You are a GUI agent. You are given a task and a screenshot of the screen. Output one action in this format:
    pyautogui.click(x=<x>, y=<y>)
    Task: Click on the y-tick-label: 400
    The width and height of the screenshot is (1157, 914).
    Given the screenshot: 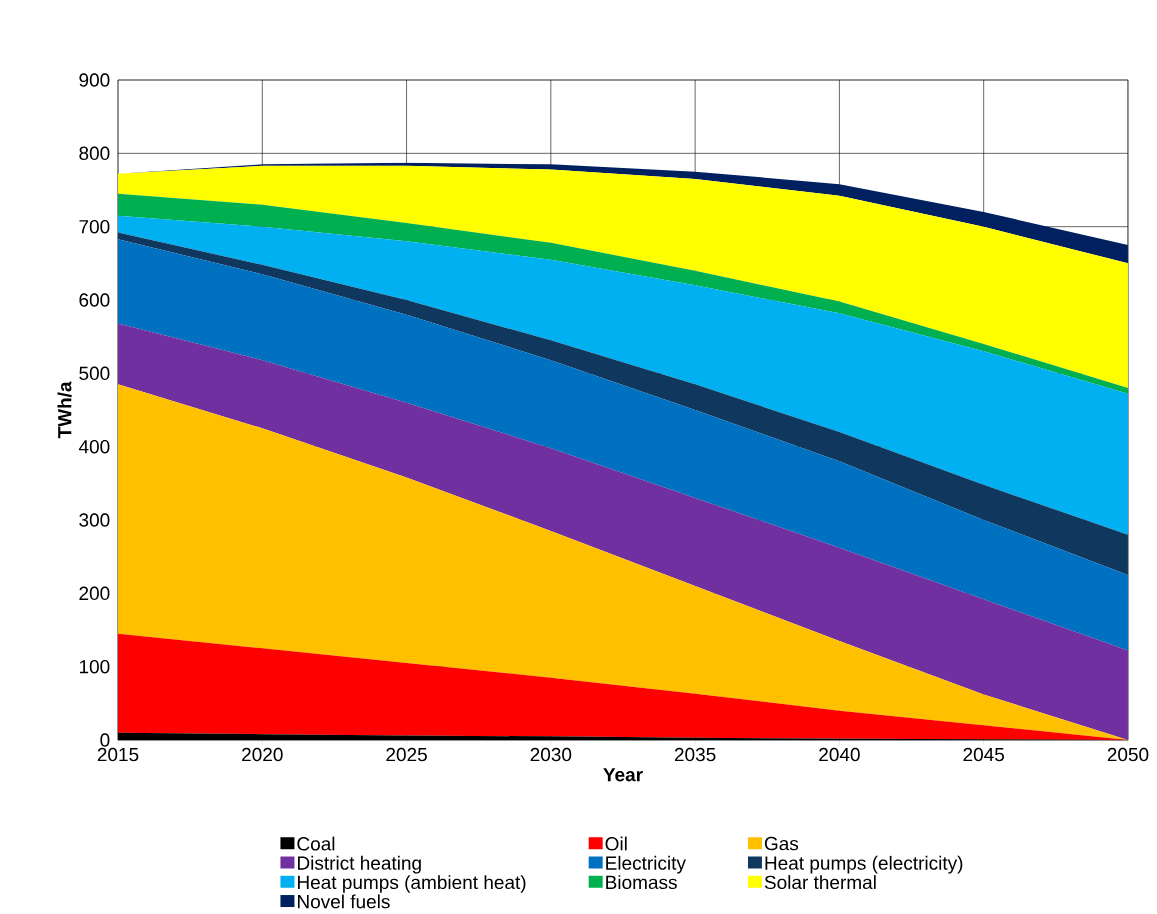 What is the action you would take?
    pyautogui.click(x=94, y=447)
    